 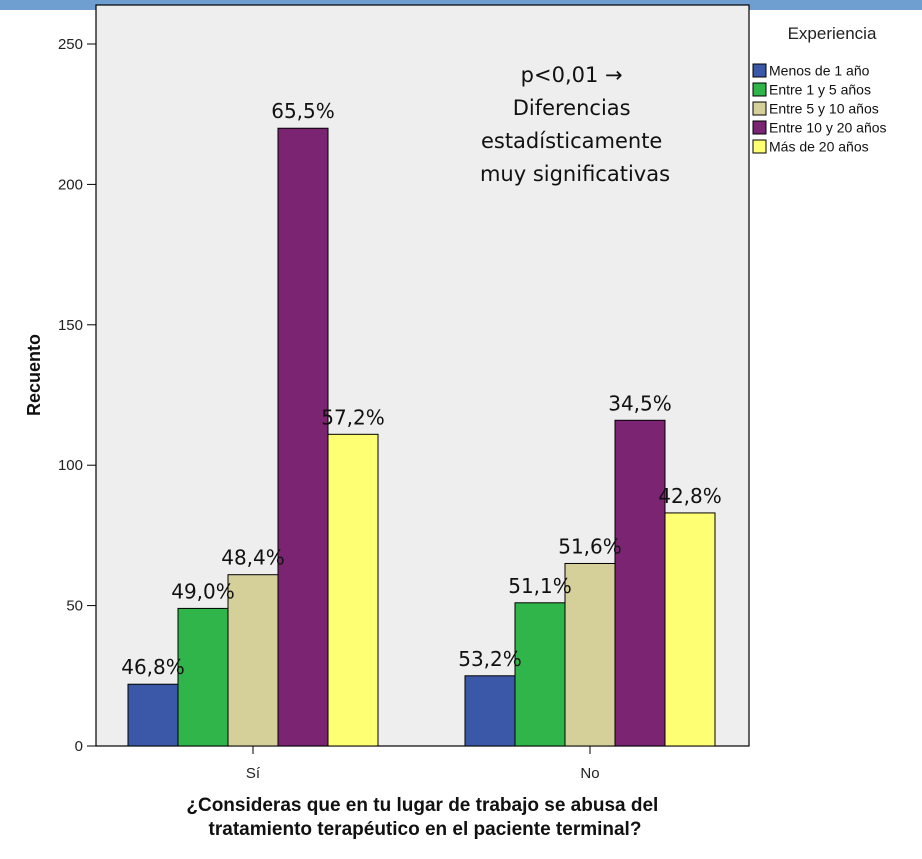 What do you see at coordinates (819, 71) in the screenshot?
I see `legend-label: Menos de 1 año` at bounding box center [819, 71].